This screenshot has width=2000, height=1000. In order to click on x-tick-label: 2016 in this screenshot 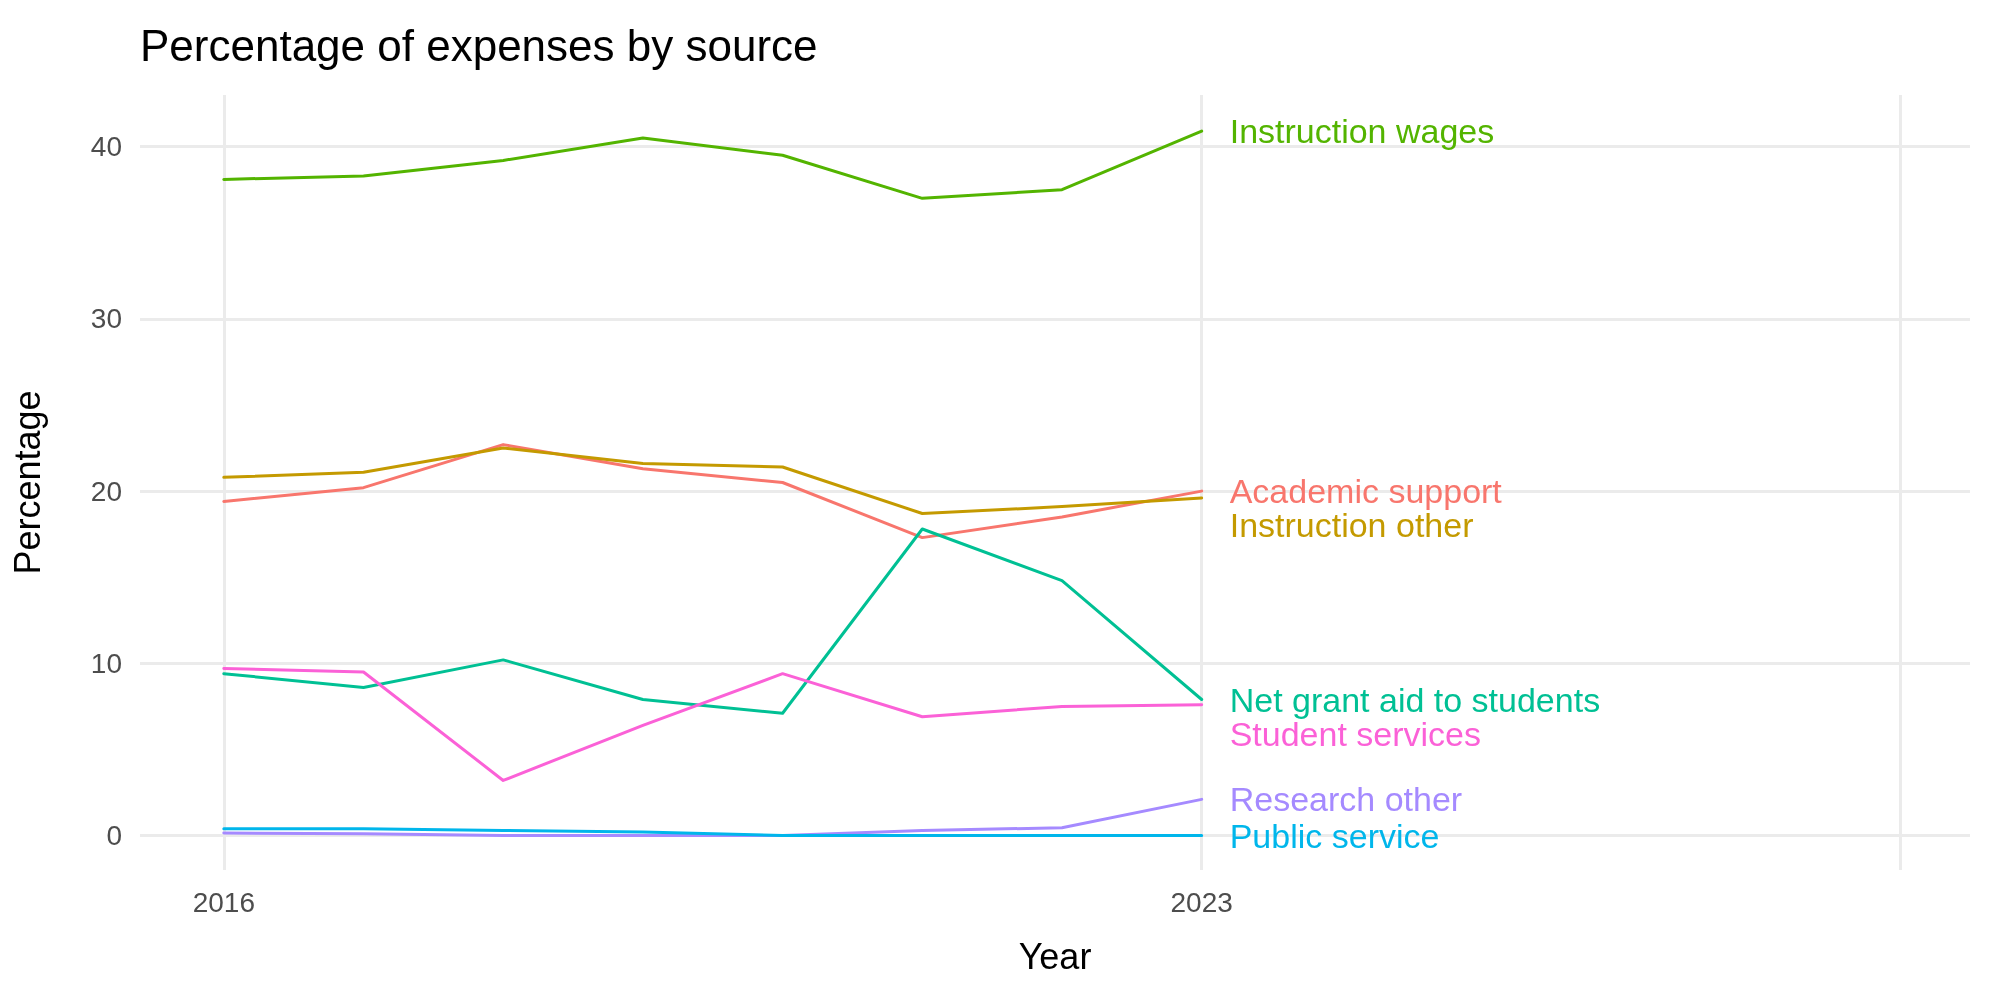, I will do `click(223, 902)`.